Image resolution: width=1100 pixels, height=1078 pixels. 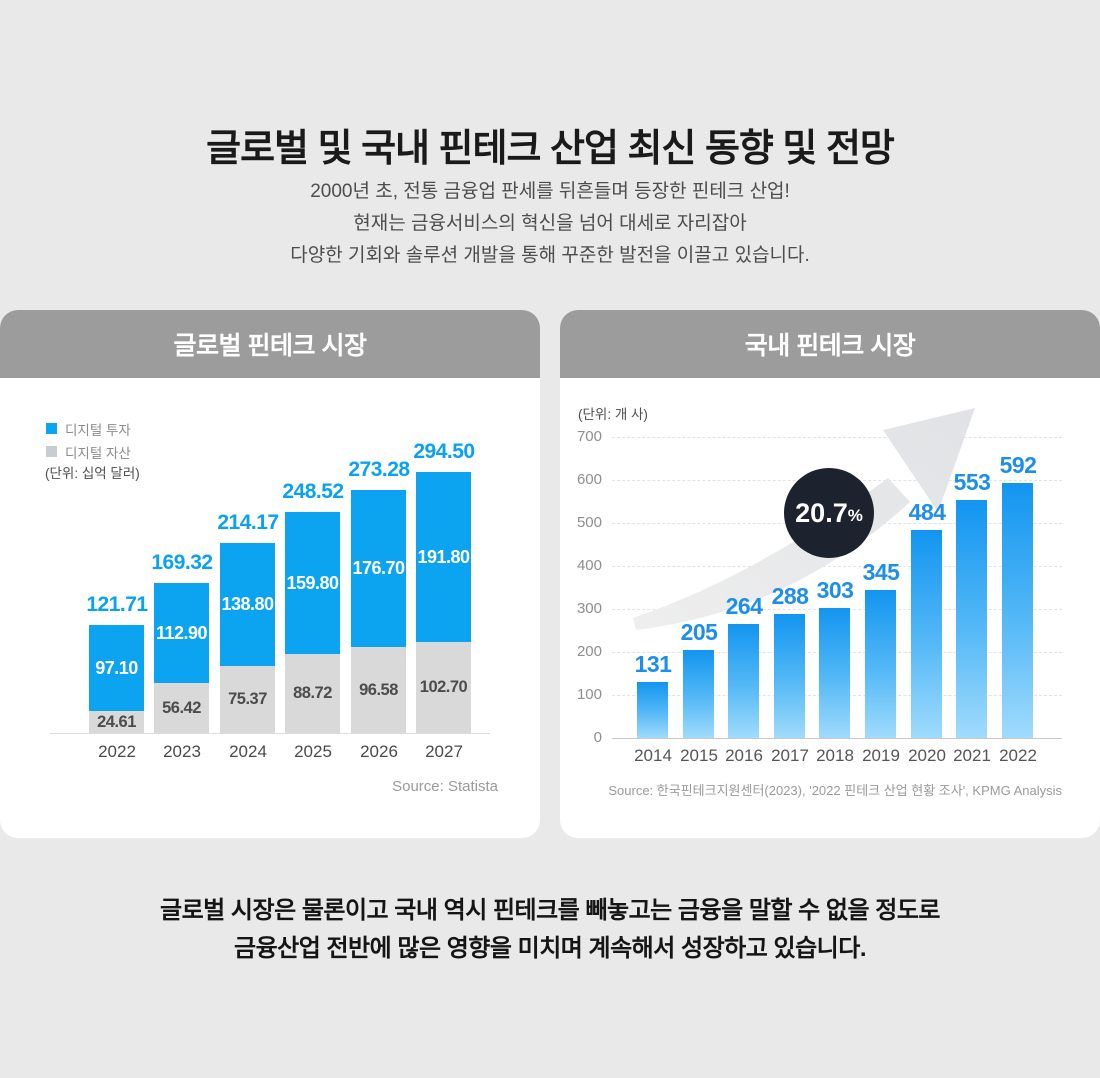 What do you see at coordinates (881, 755) in the screenshot?
I see `x-axis-tick-label: 2019` at bounding box center [881, 755].